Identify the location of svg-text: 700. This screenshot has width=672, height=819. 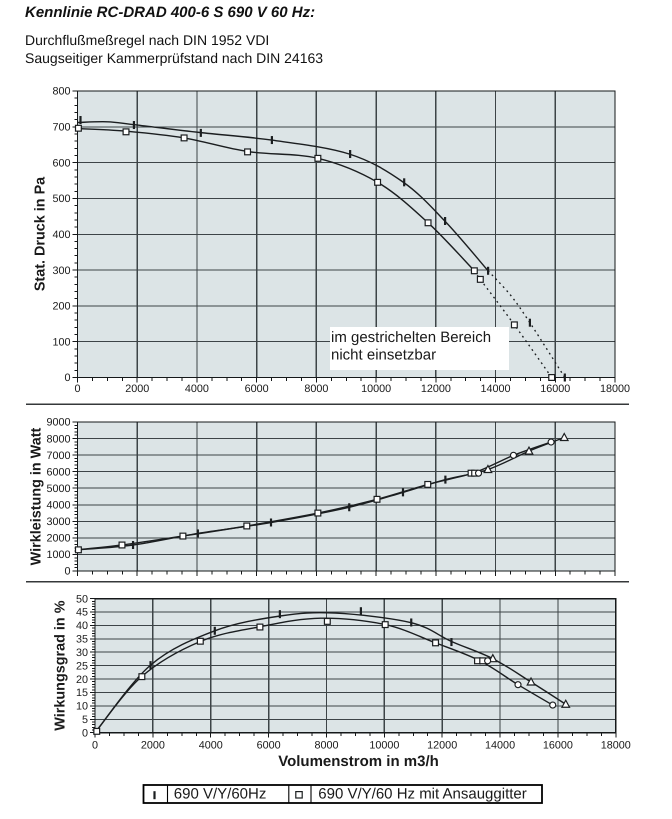
(61, 128).